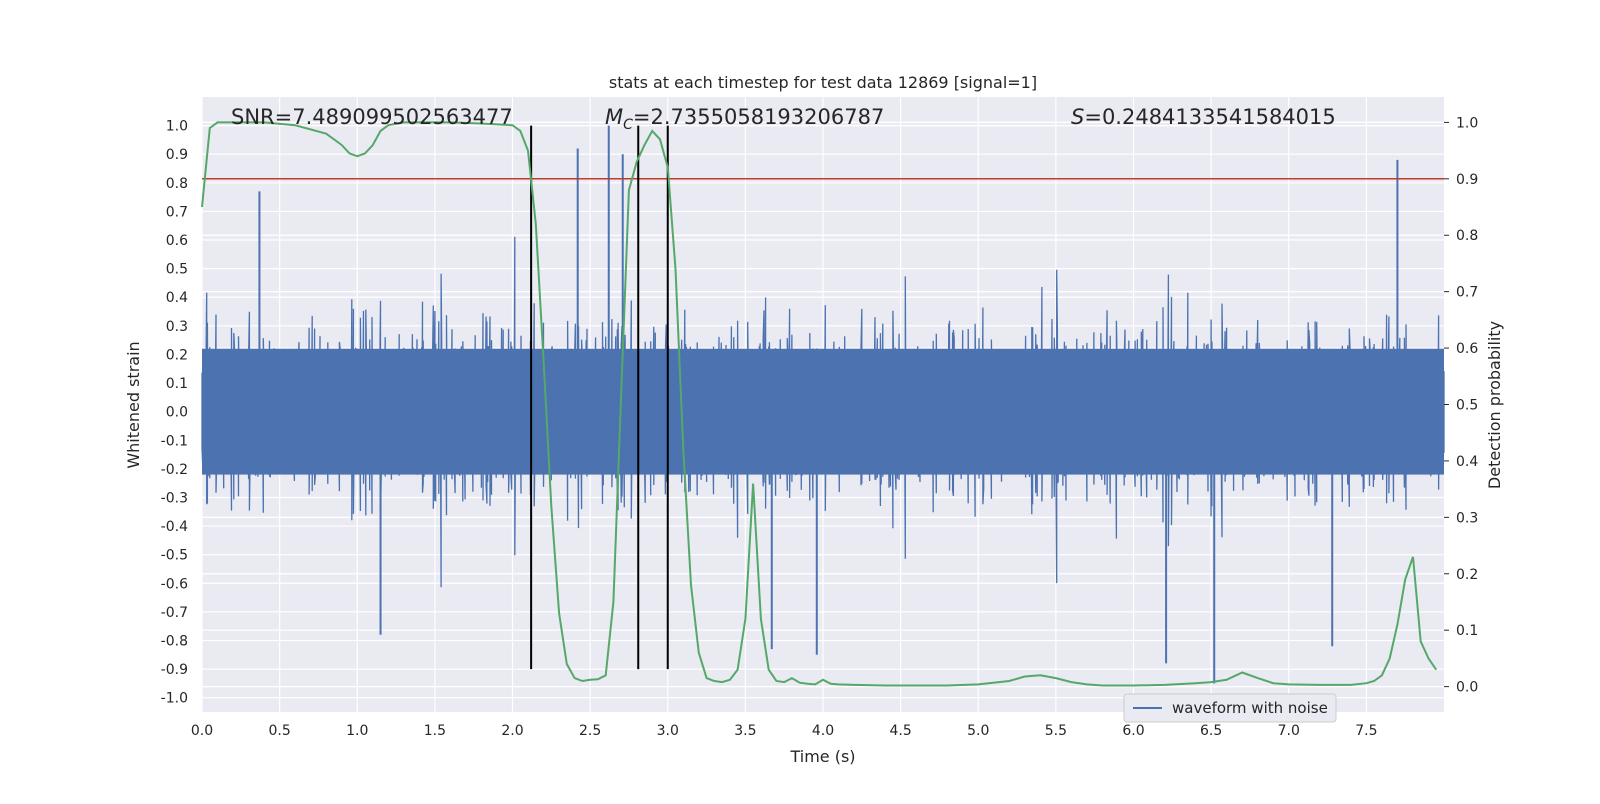 The width and height of the screenshot is (1600, 804). I want to click on chirp-mass-annotation: MC=2.7355058193206787, so click(744, 119).